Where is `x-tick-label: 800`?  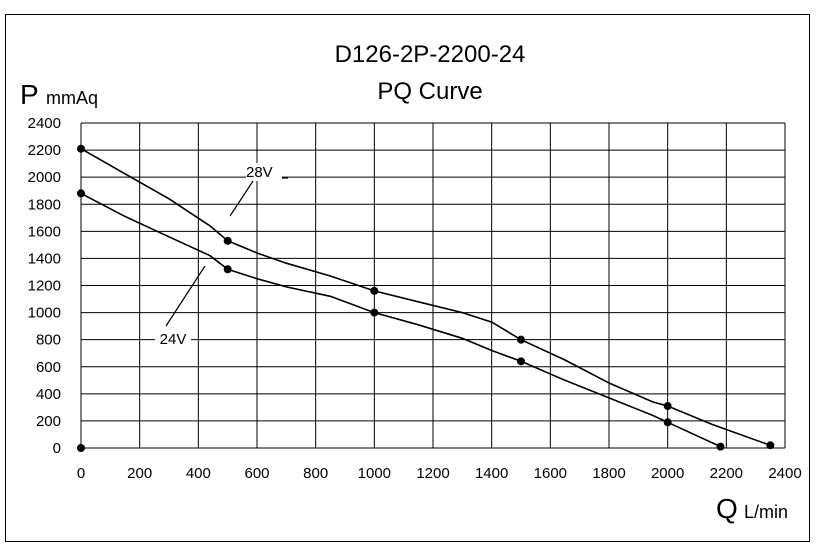
x-tick-label: 800 is located at coordinates (315, 473).